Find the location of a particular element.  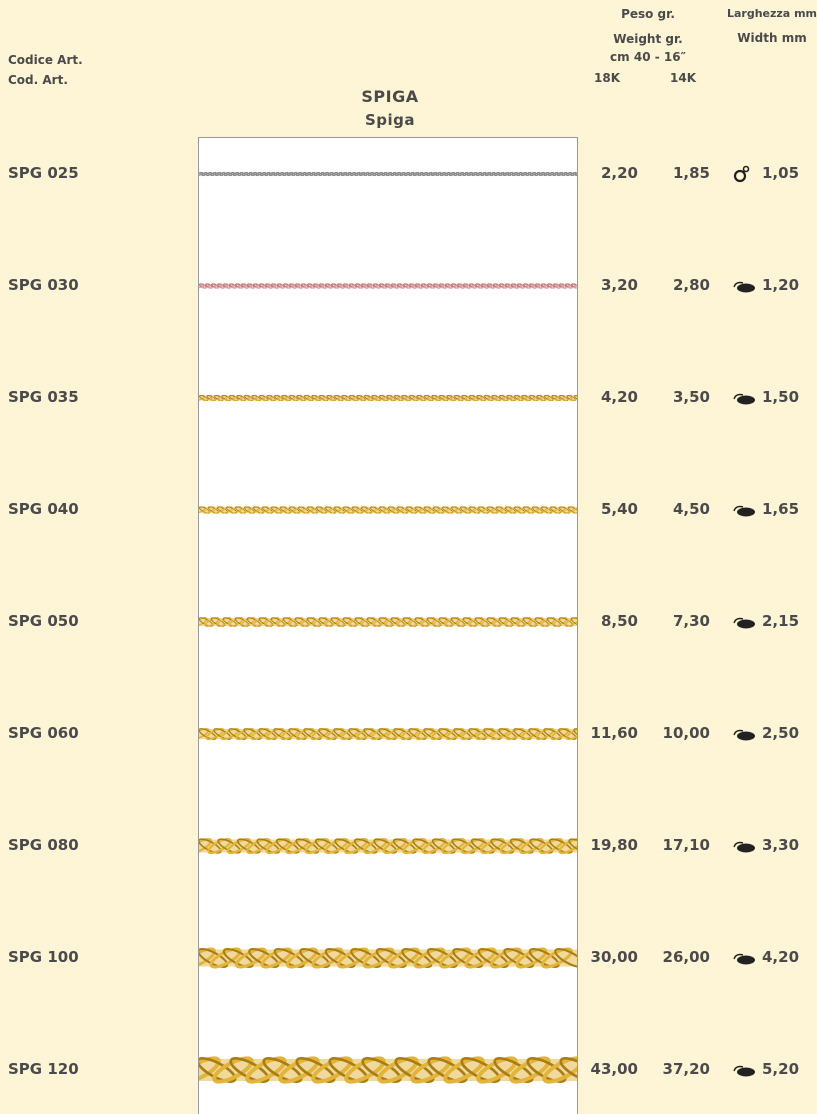

weight-18k: 2,20 is located at coordinates (619, 173).